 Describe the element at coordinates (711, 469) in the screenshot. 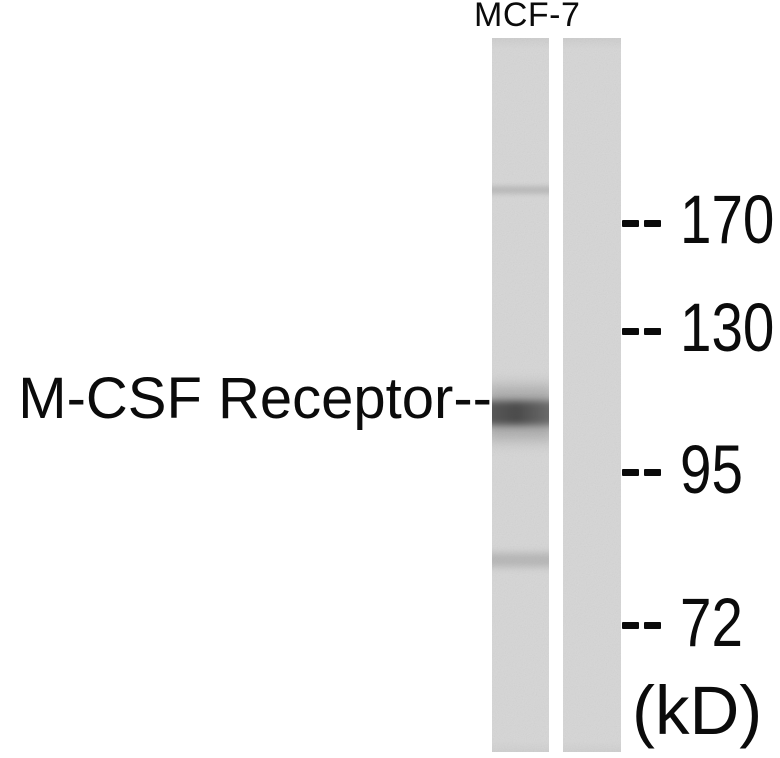

I see `marker-value-95: 95` at that location.